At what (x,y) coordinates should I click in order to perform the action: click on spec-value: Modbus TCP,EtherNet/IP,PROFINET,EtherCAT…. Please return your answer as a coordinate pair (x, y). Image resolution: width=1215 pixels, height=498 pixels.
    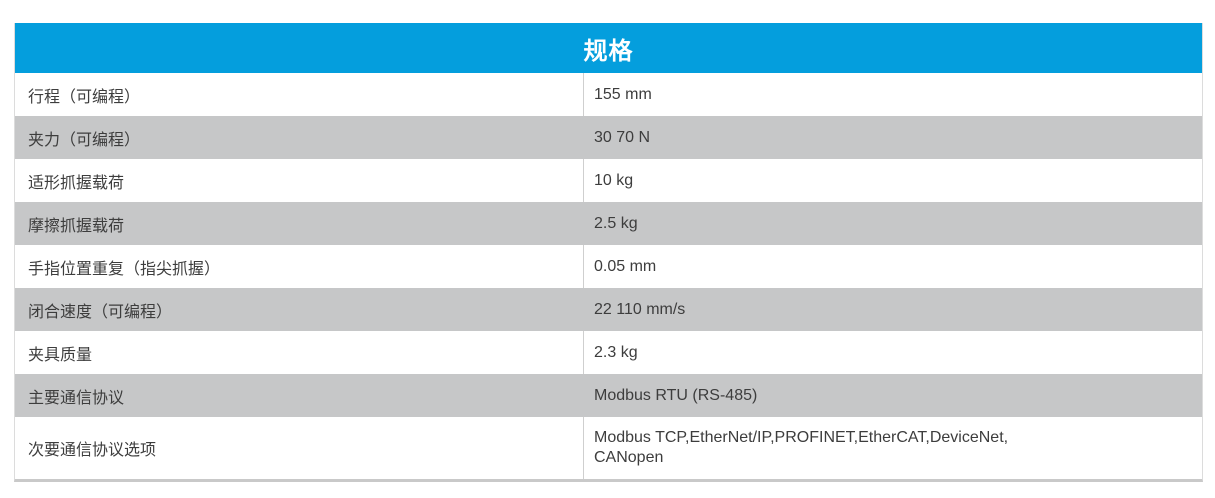
    Looking at the image, I should click on (892, 448).